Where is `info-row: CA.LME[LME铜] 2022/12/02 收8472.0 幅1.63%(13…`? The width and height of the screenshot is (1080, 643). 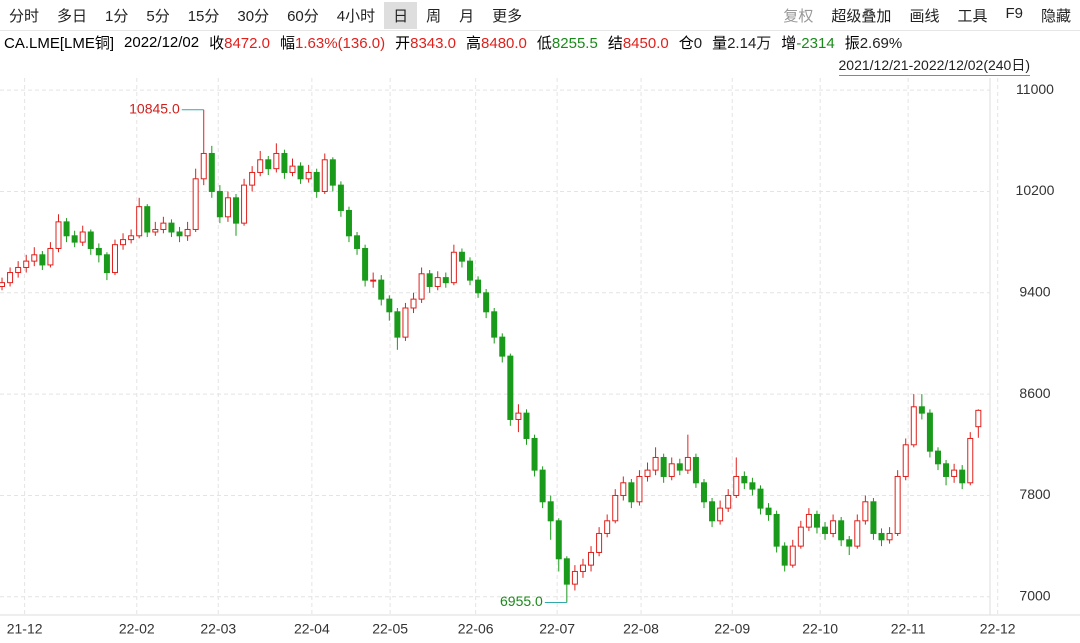
info-row: CA.LME[LME铜] 2022/12/02 收8472.0 幅1.63%(13… is located at coordinates (453, 42).